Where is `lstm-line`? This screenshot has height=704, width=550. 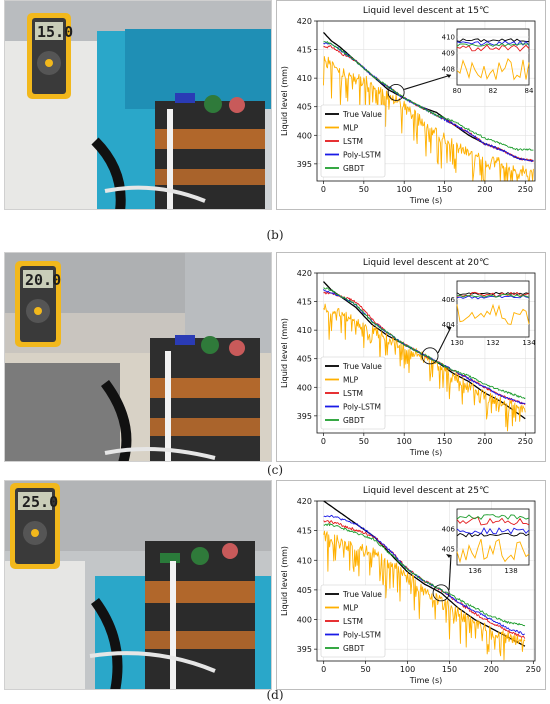
lstm-line is located at coordinates (424, 579).